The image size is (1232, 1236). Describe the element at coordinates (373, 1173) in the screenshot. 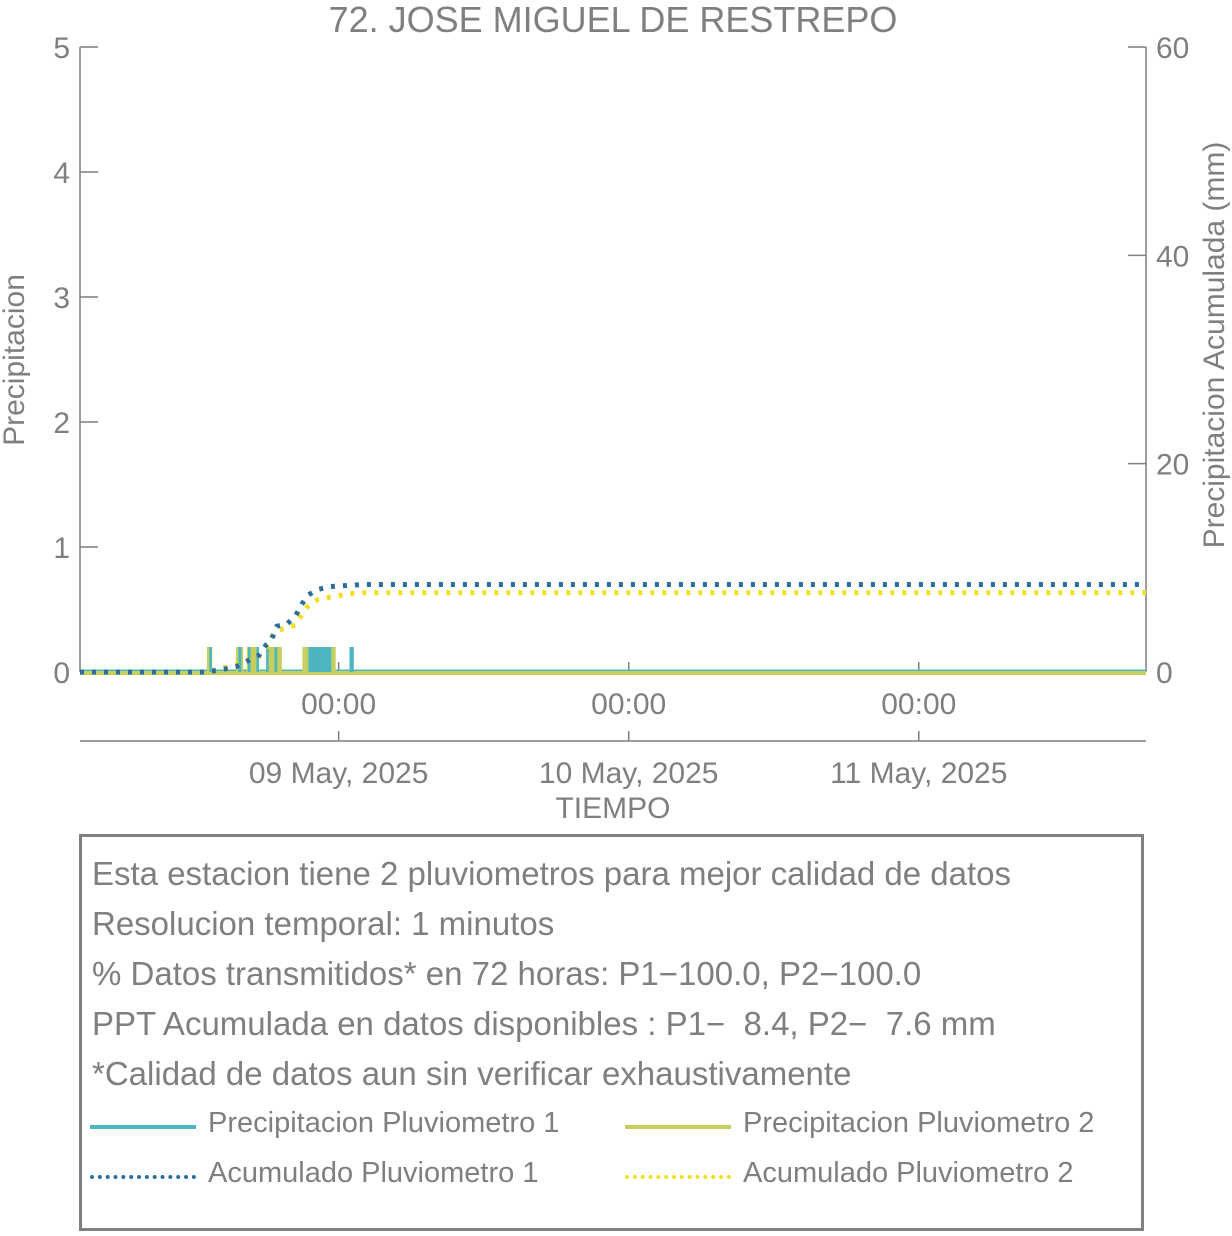

I see `legend-label-a1: Acumulado Pluviometro 1` at that location.